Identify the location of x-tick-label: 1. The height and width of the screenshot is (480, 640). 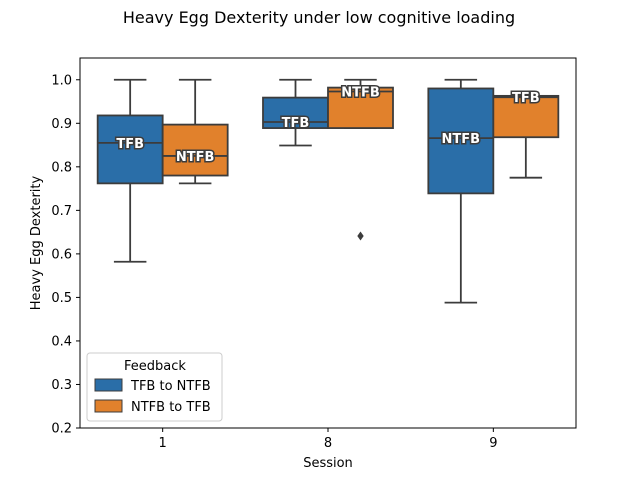
(163, 443).